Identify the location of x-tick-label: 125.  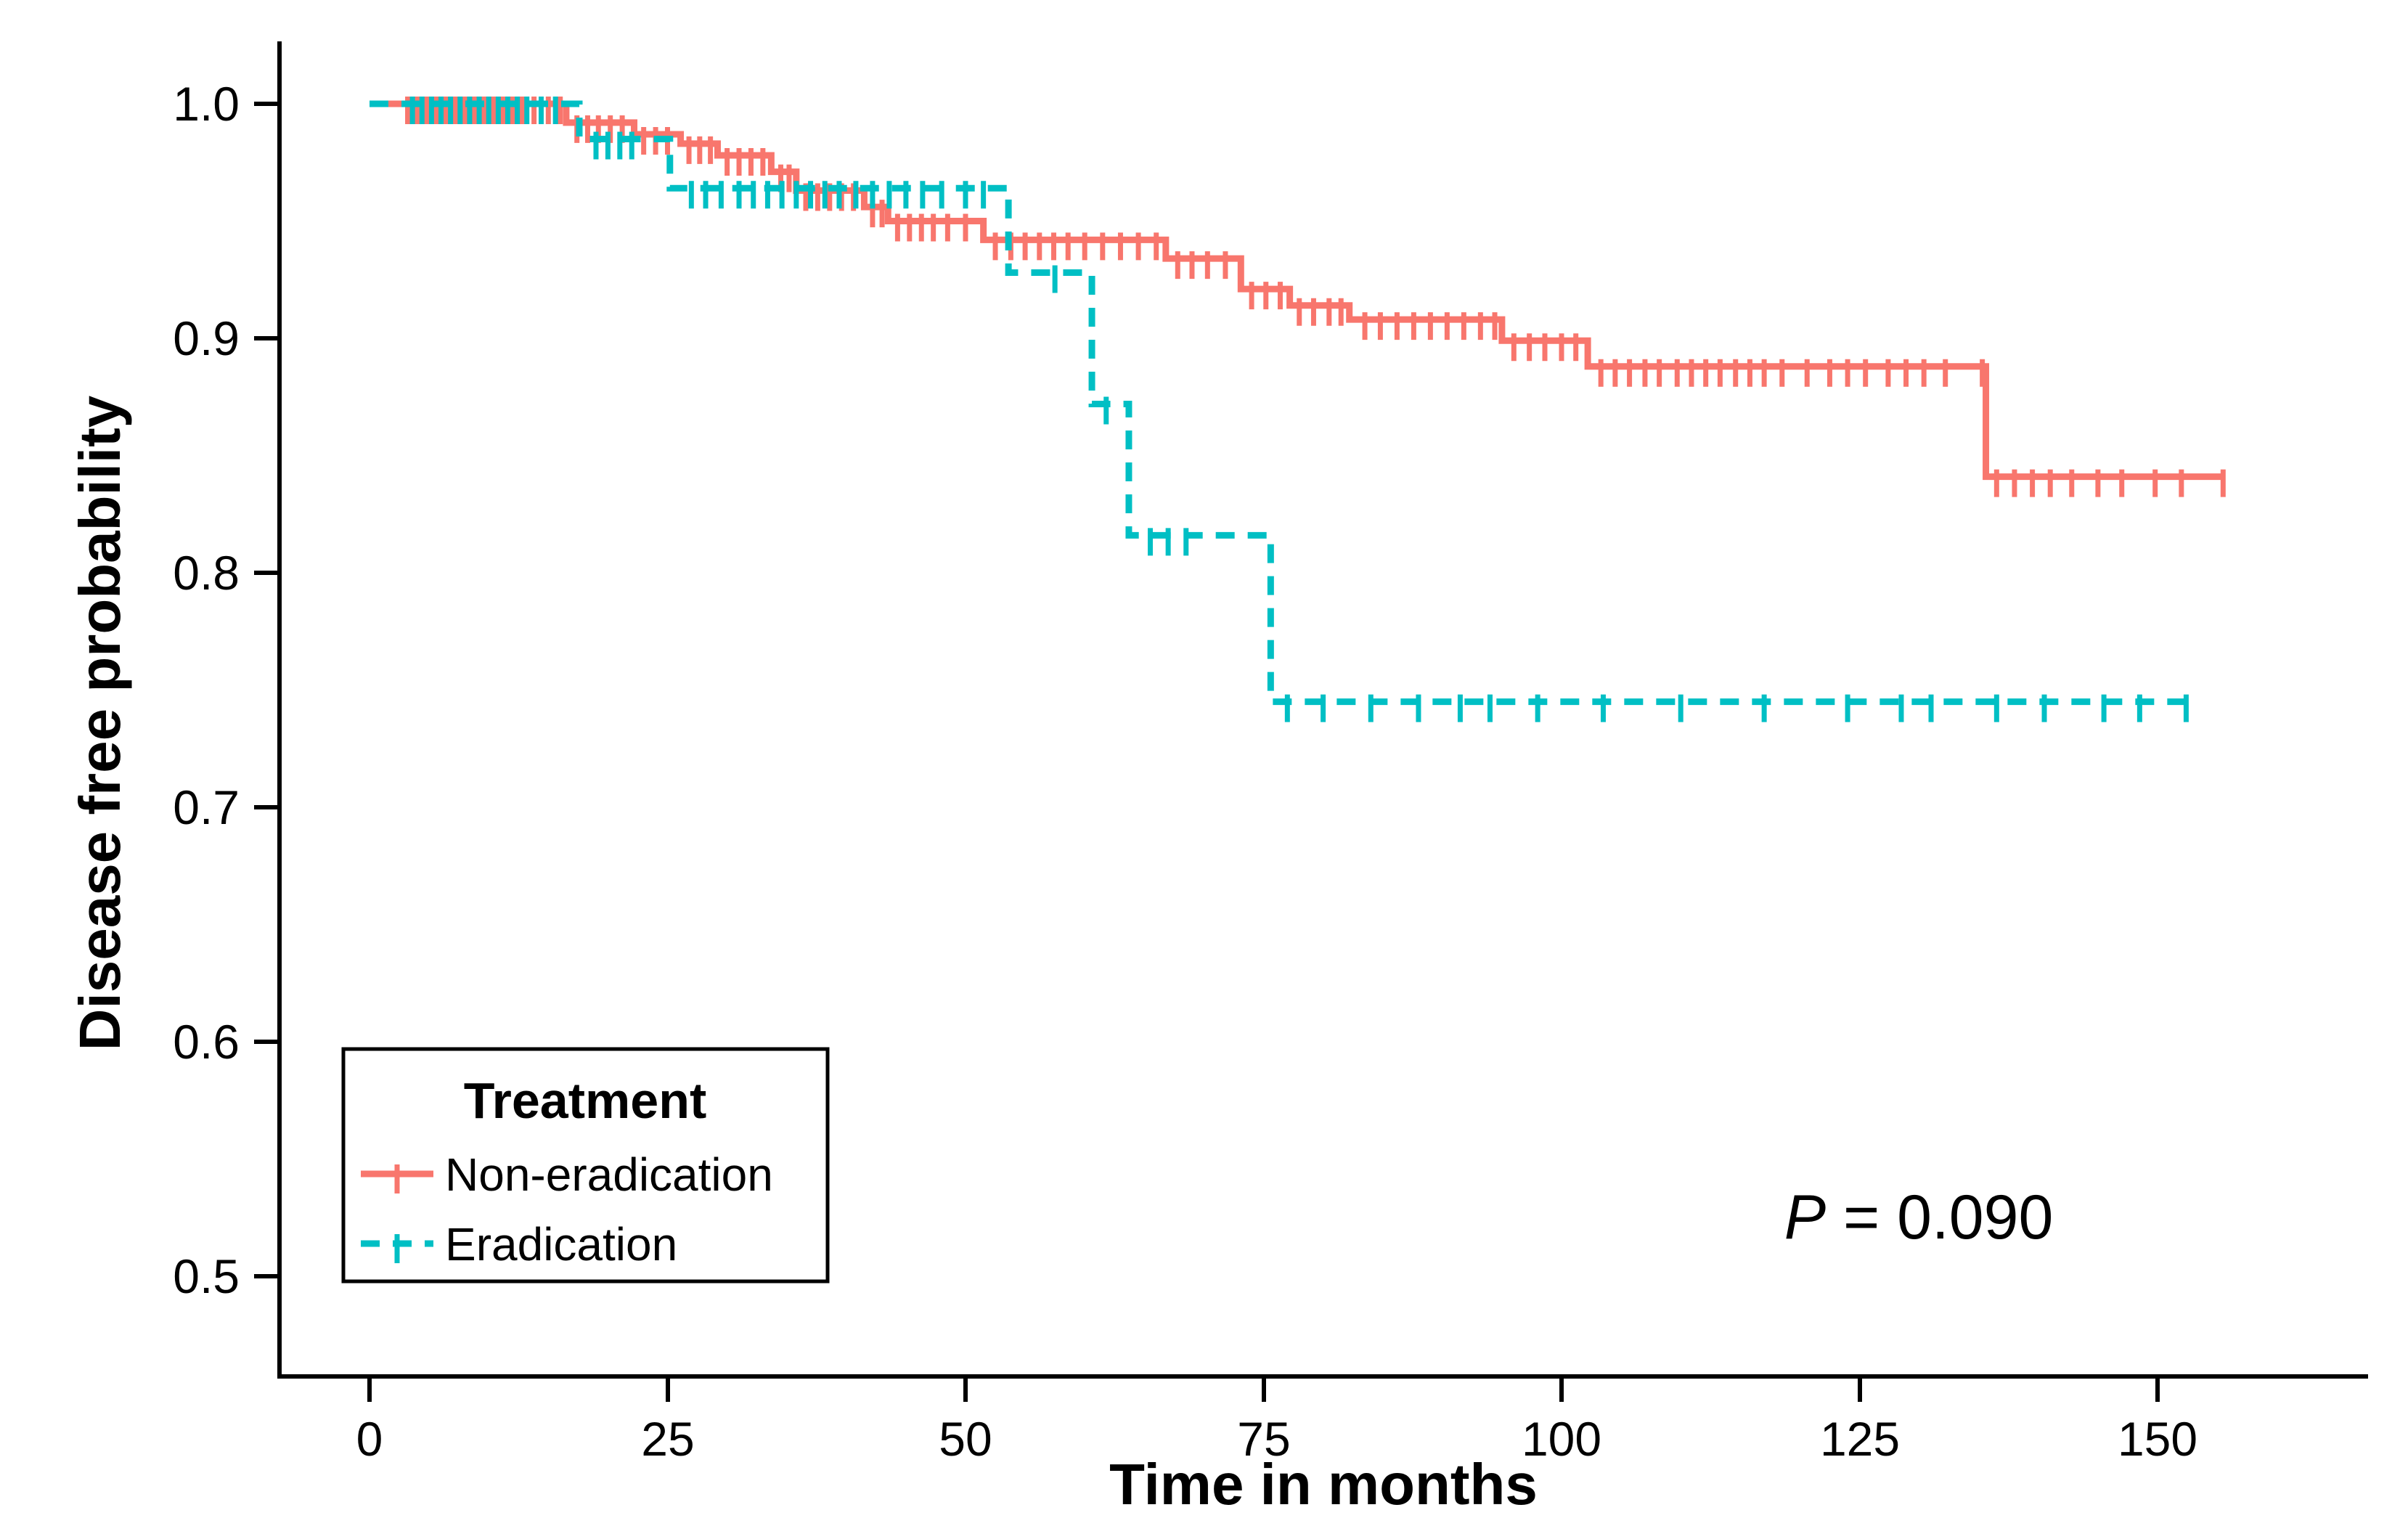
(1860, 1439).